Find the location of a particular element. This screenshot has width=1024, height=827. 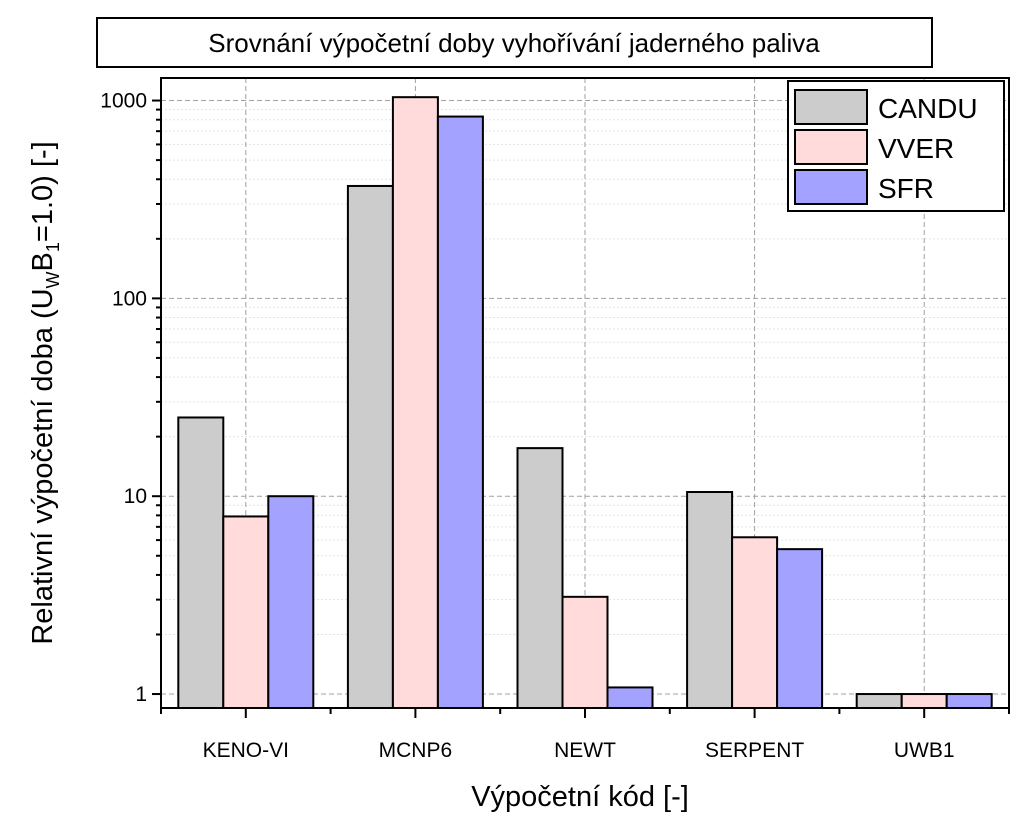

x-axis-title: Výpočetní kód [-] is located at coordinates (580, 797).